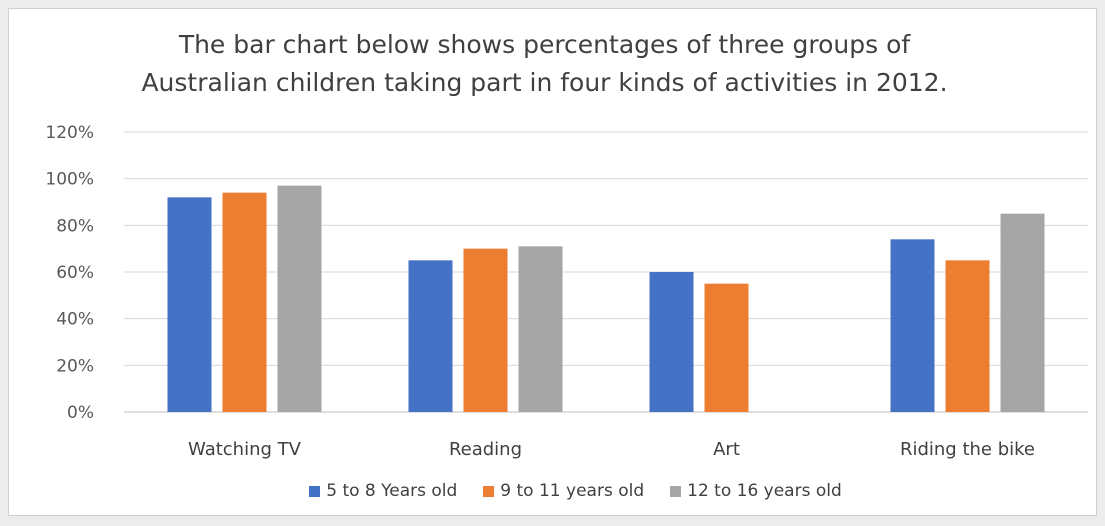  Describe the element at coordinates (485, 449) in the screenshot. I see `x-category-label: Reading` at that location.